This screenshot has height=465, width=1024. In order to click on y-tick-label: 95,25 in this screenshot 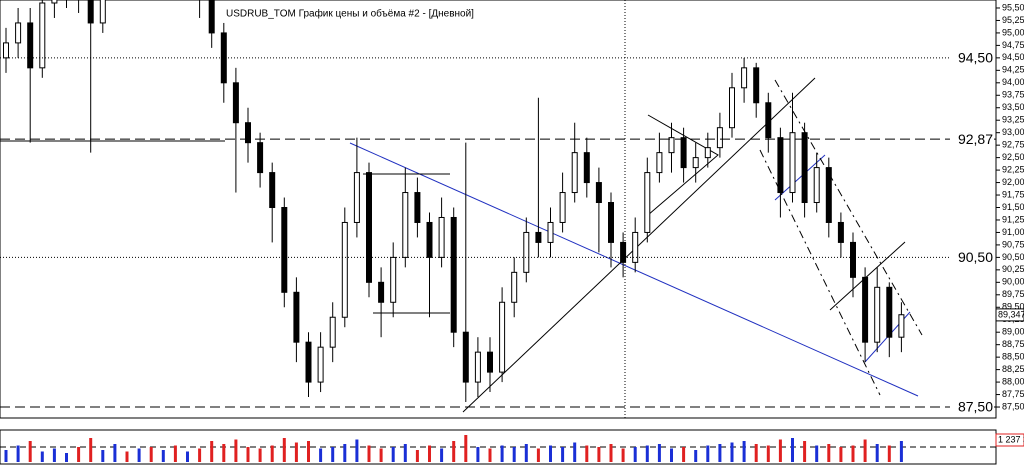, I will do `click(1013, 20)`.